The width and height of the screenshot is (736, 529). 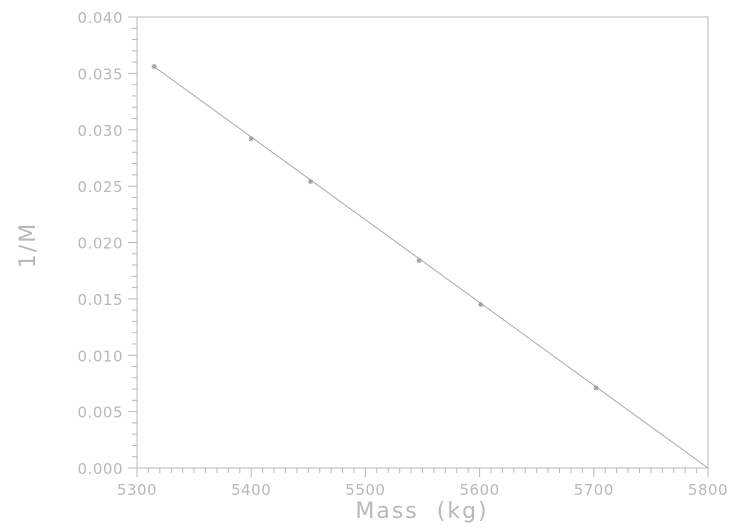 What do you see at coordinates (365, 490) in the screenshot?
I see `x-tick-label: 5500` at bounding box center [365, 490].